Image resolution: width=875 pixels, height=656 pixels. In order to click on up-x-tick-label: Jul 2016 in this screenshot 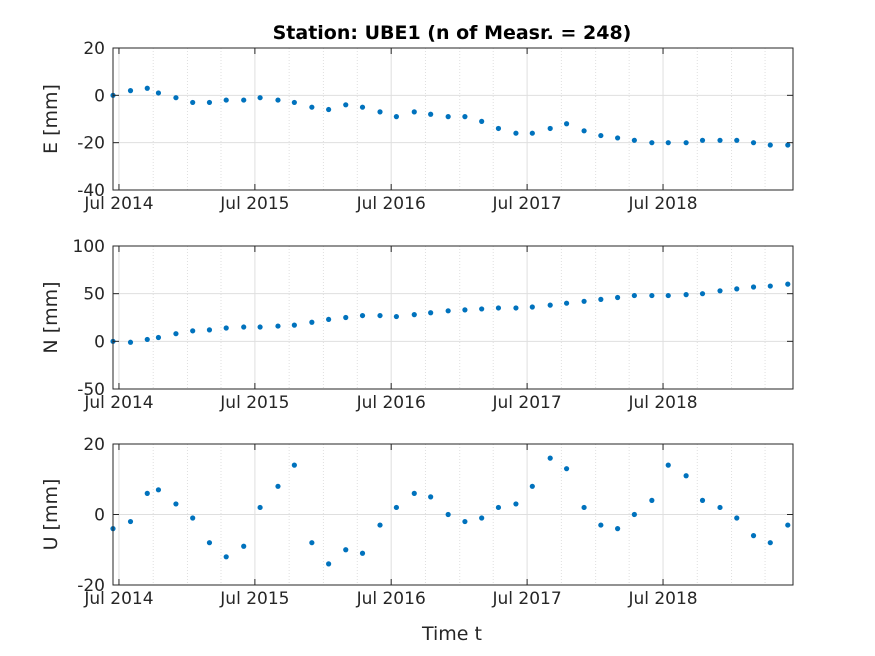, I will do `click(391, 599)`.